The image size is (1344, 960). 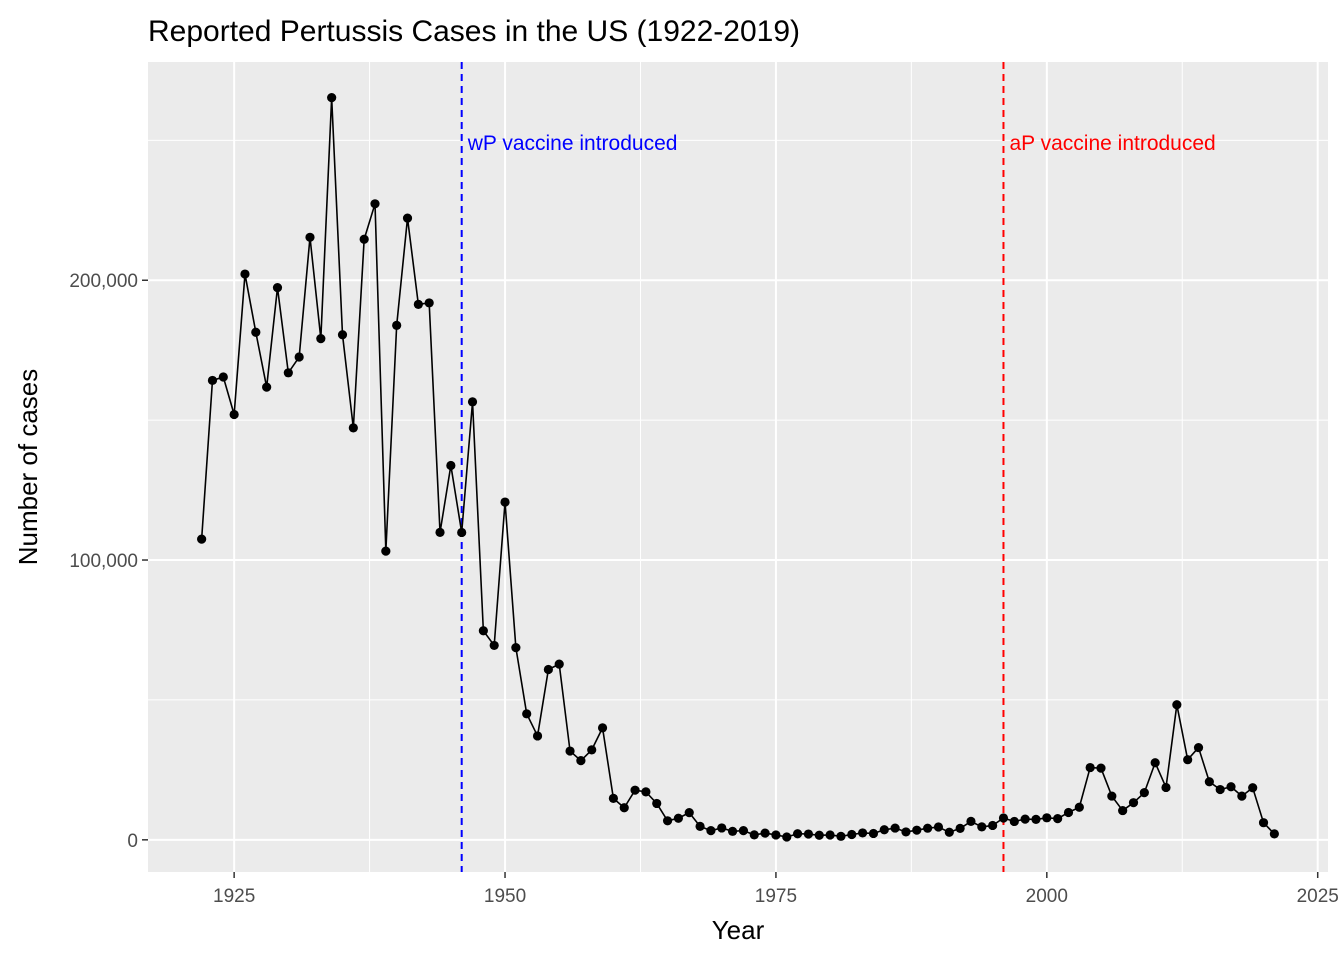 I want to click on x-tick-label: 1925, so click(x=234, y=896).